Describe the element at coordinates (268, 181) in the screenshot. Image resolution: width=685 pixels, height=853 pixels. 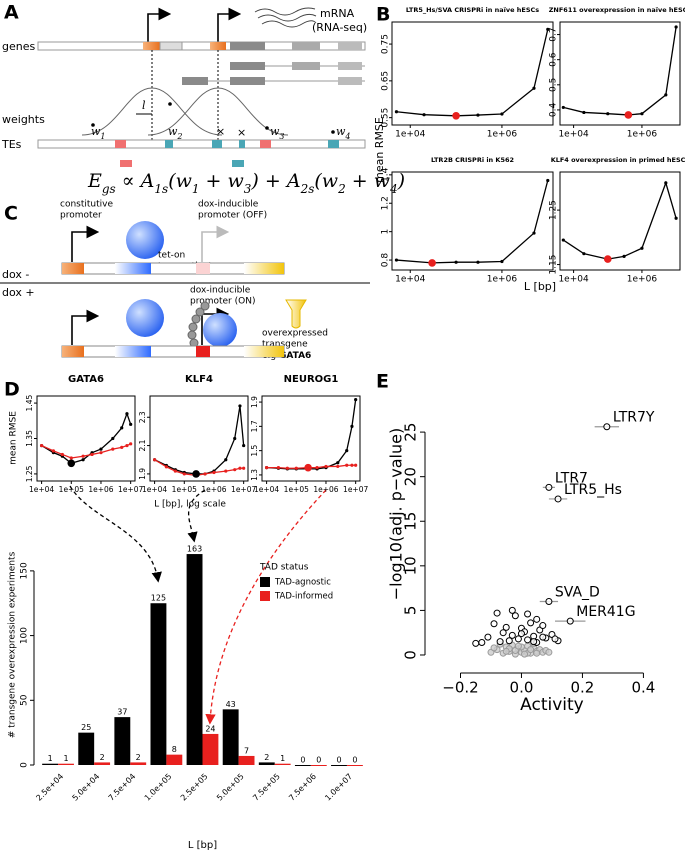
I see `formula-part: ) +` at that location.